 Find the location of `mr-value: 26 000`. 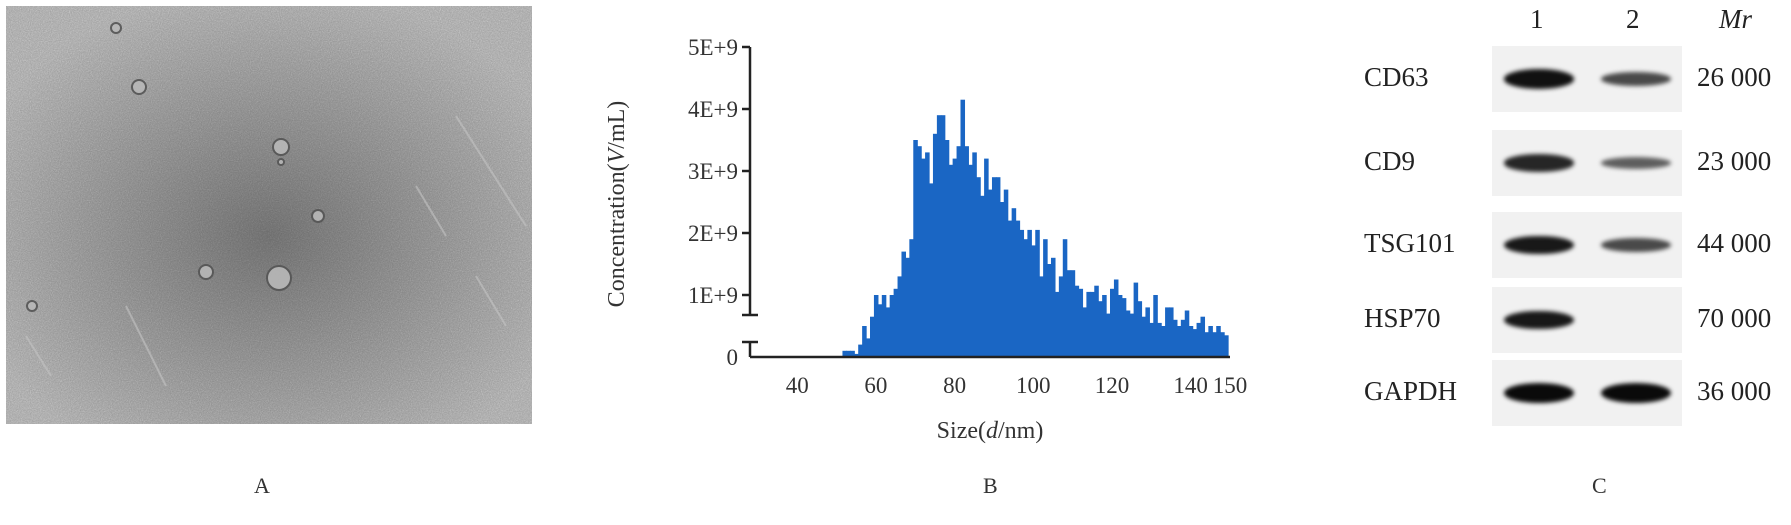

mr-value: 26 000 is located at coordinates (1734, 77).